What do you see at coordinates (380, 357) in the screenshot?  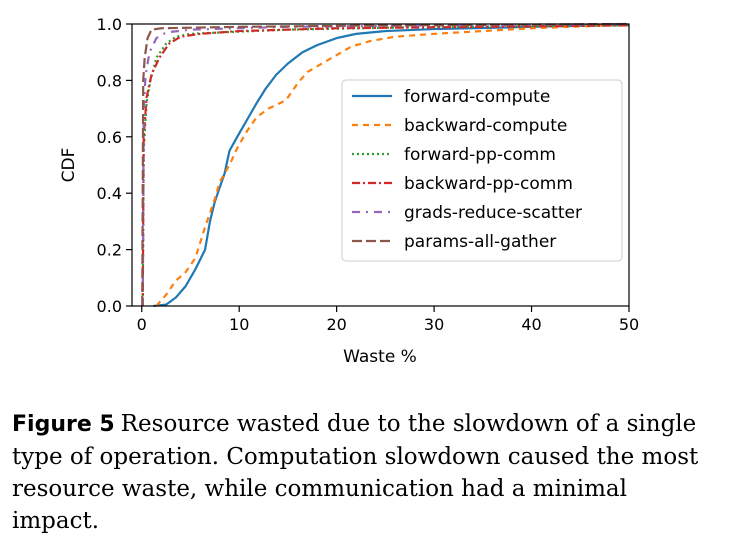 I see `x-axis-label: Waste %` at bounding box center [380, 357].